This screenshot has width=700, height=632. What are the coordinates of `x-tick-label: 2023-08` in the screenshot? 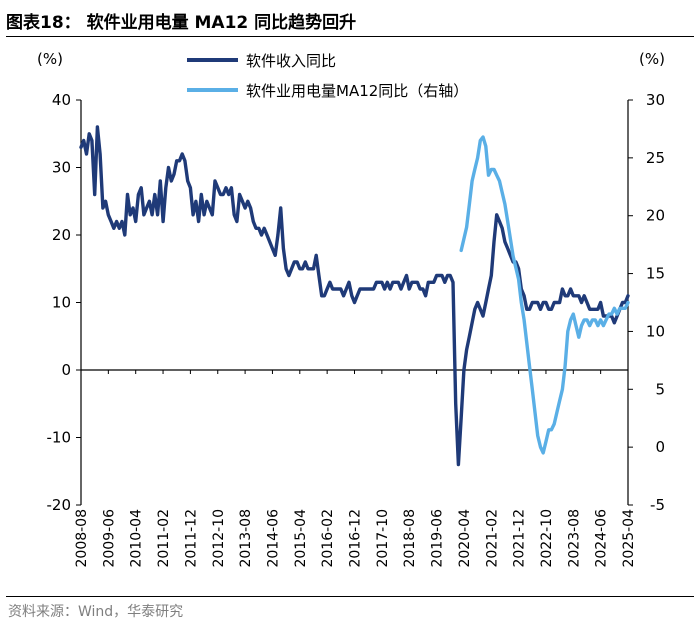 It's located at (574, 538).